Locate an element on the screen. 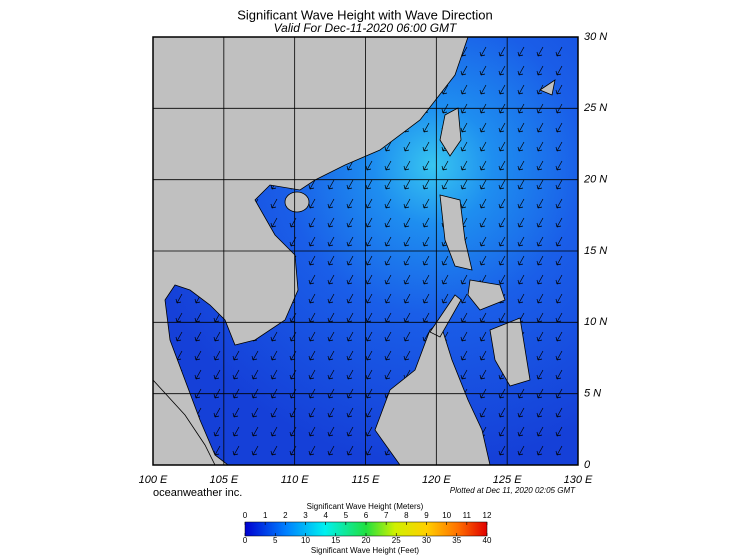 The image size is (755, 560). sumatra is located at coordinates (184, 422).